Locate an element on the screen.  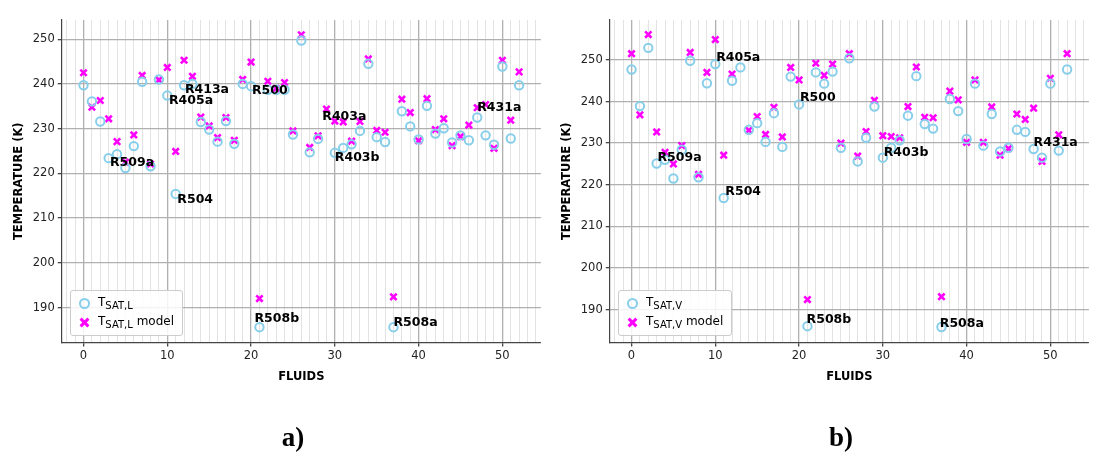
annotation: R504 is located at coordinates (195, 198).